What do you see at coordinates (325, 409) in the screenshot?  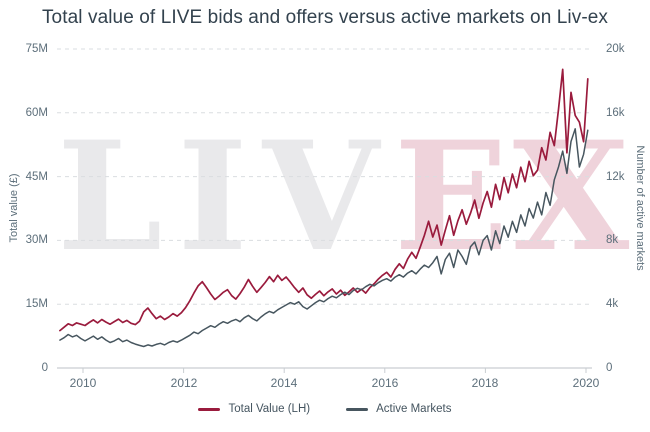 I see `chart-legend: Total Value (LH) Active Markets` at bounding box center [325, 409].